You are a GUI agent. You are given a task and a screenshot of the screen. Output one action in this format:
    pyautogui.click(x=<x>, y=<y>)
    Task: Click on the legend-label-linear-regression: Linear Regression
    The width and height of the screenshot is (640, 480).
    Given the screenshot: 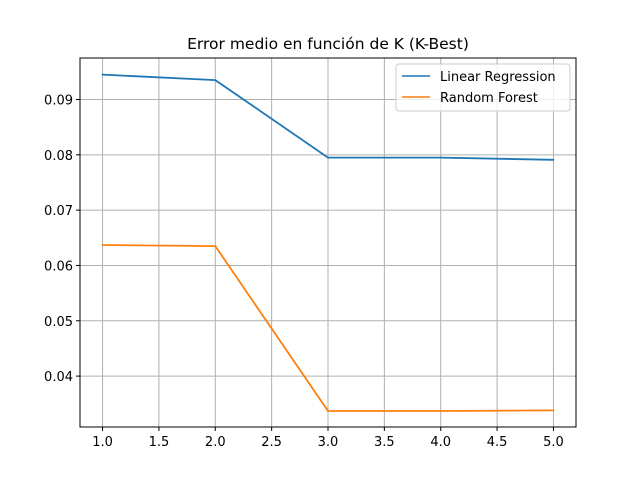 What is the action you would take?
    pyautogui.click(x=498, y=77)
    